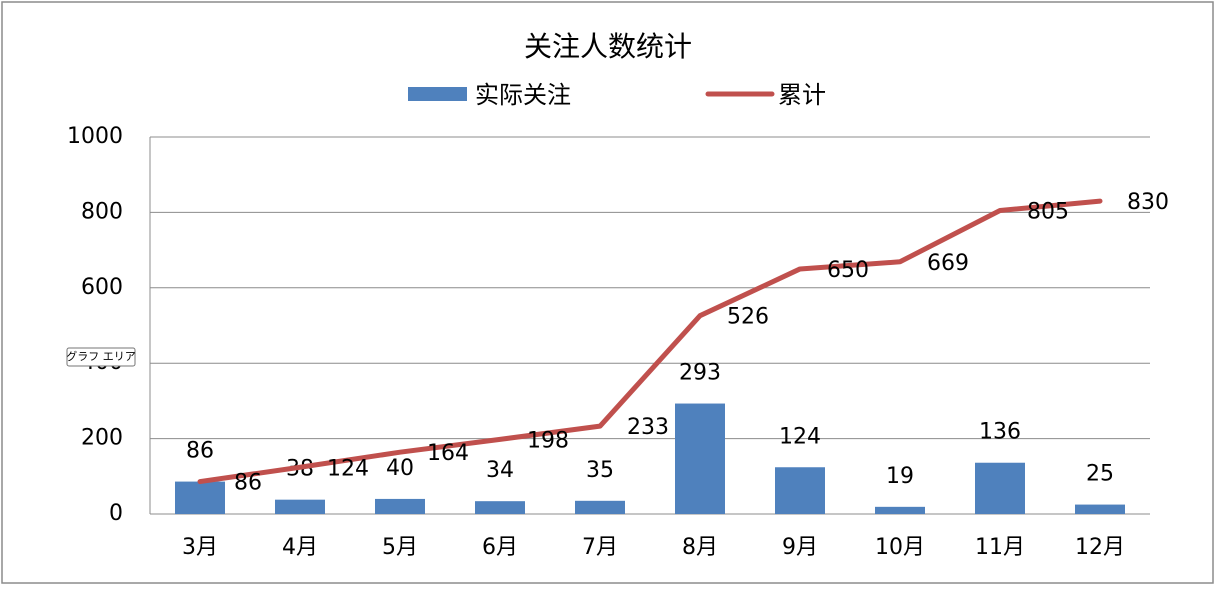  I want to click on tooltip: グラフ エリア, so click(101, 356).